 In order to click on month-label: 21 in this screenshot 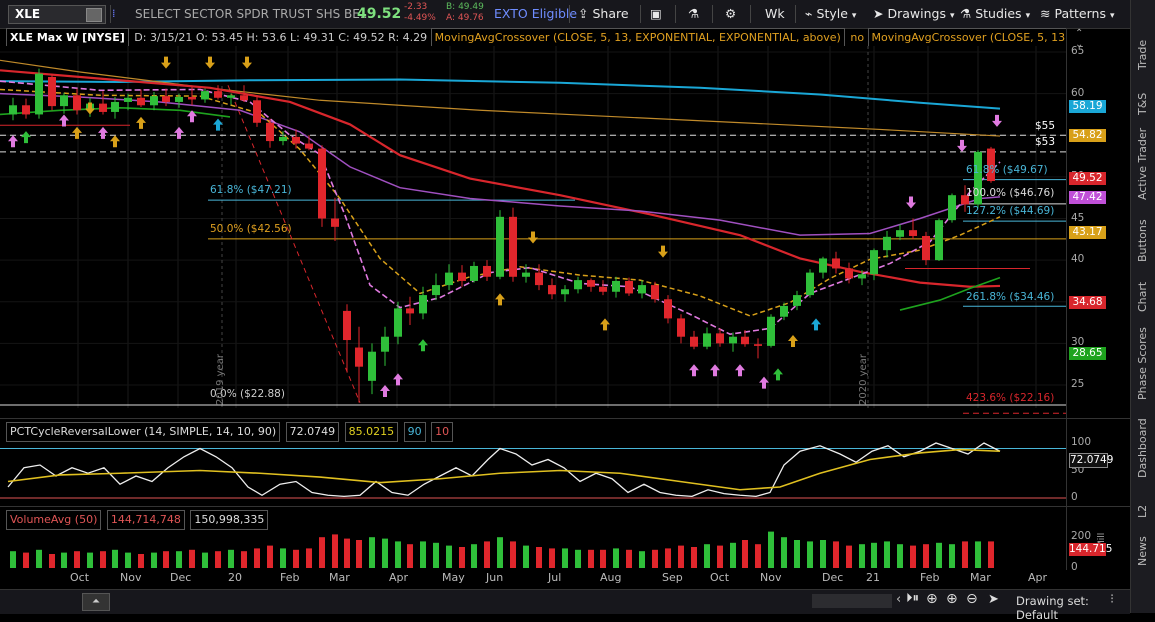, I will do `click(873, 577)`.